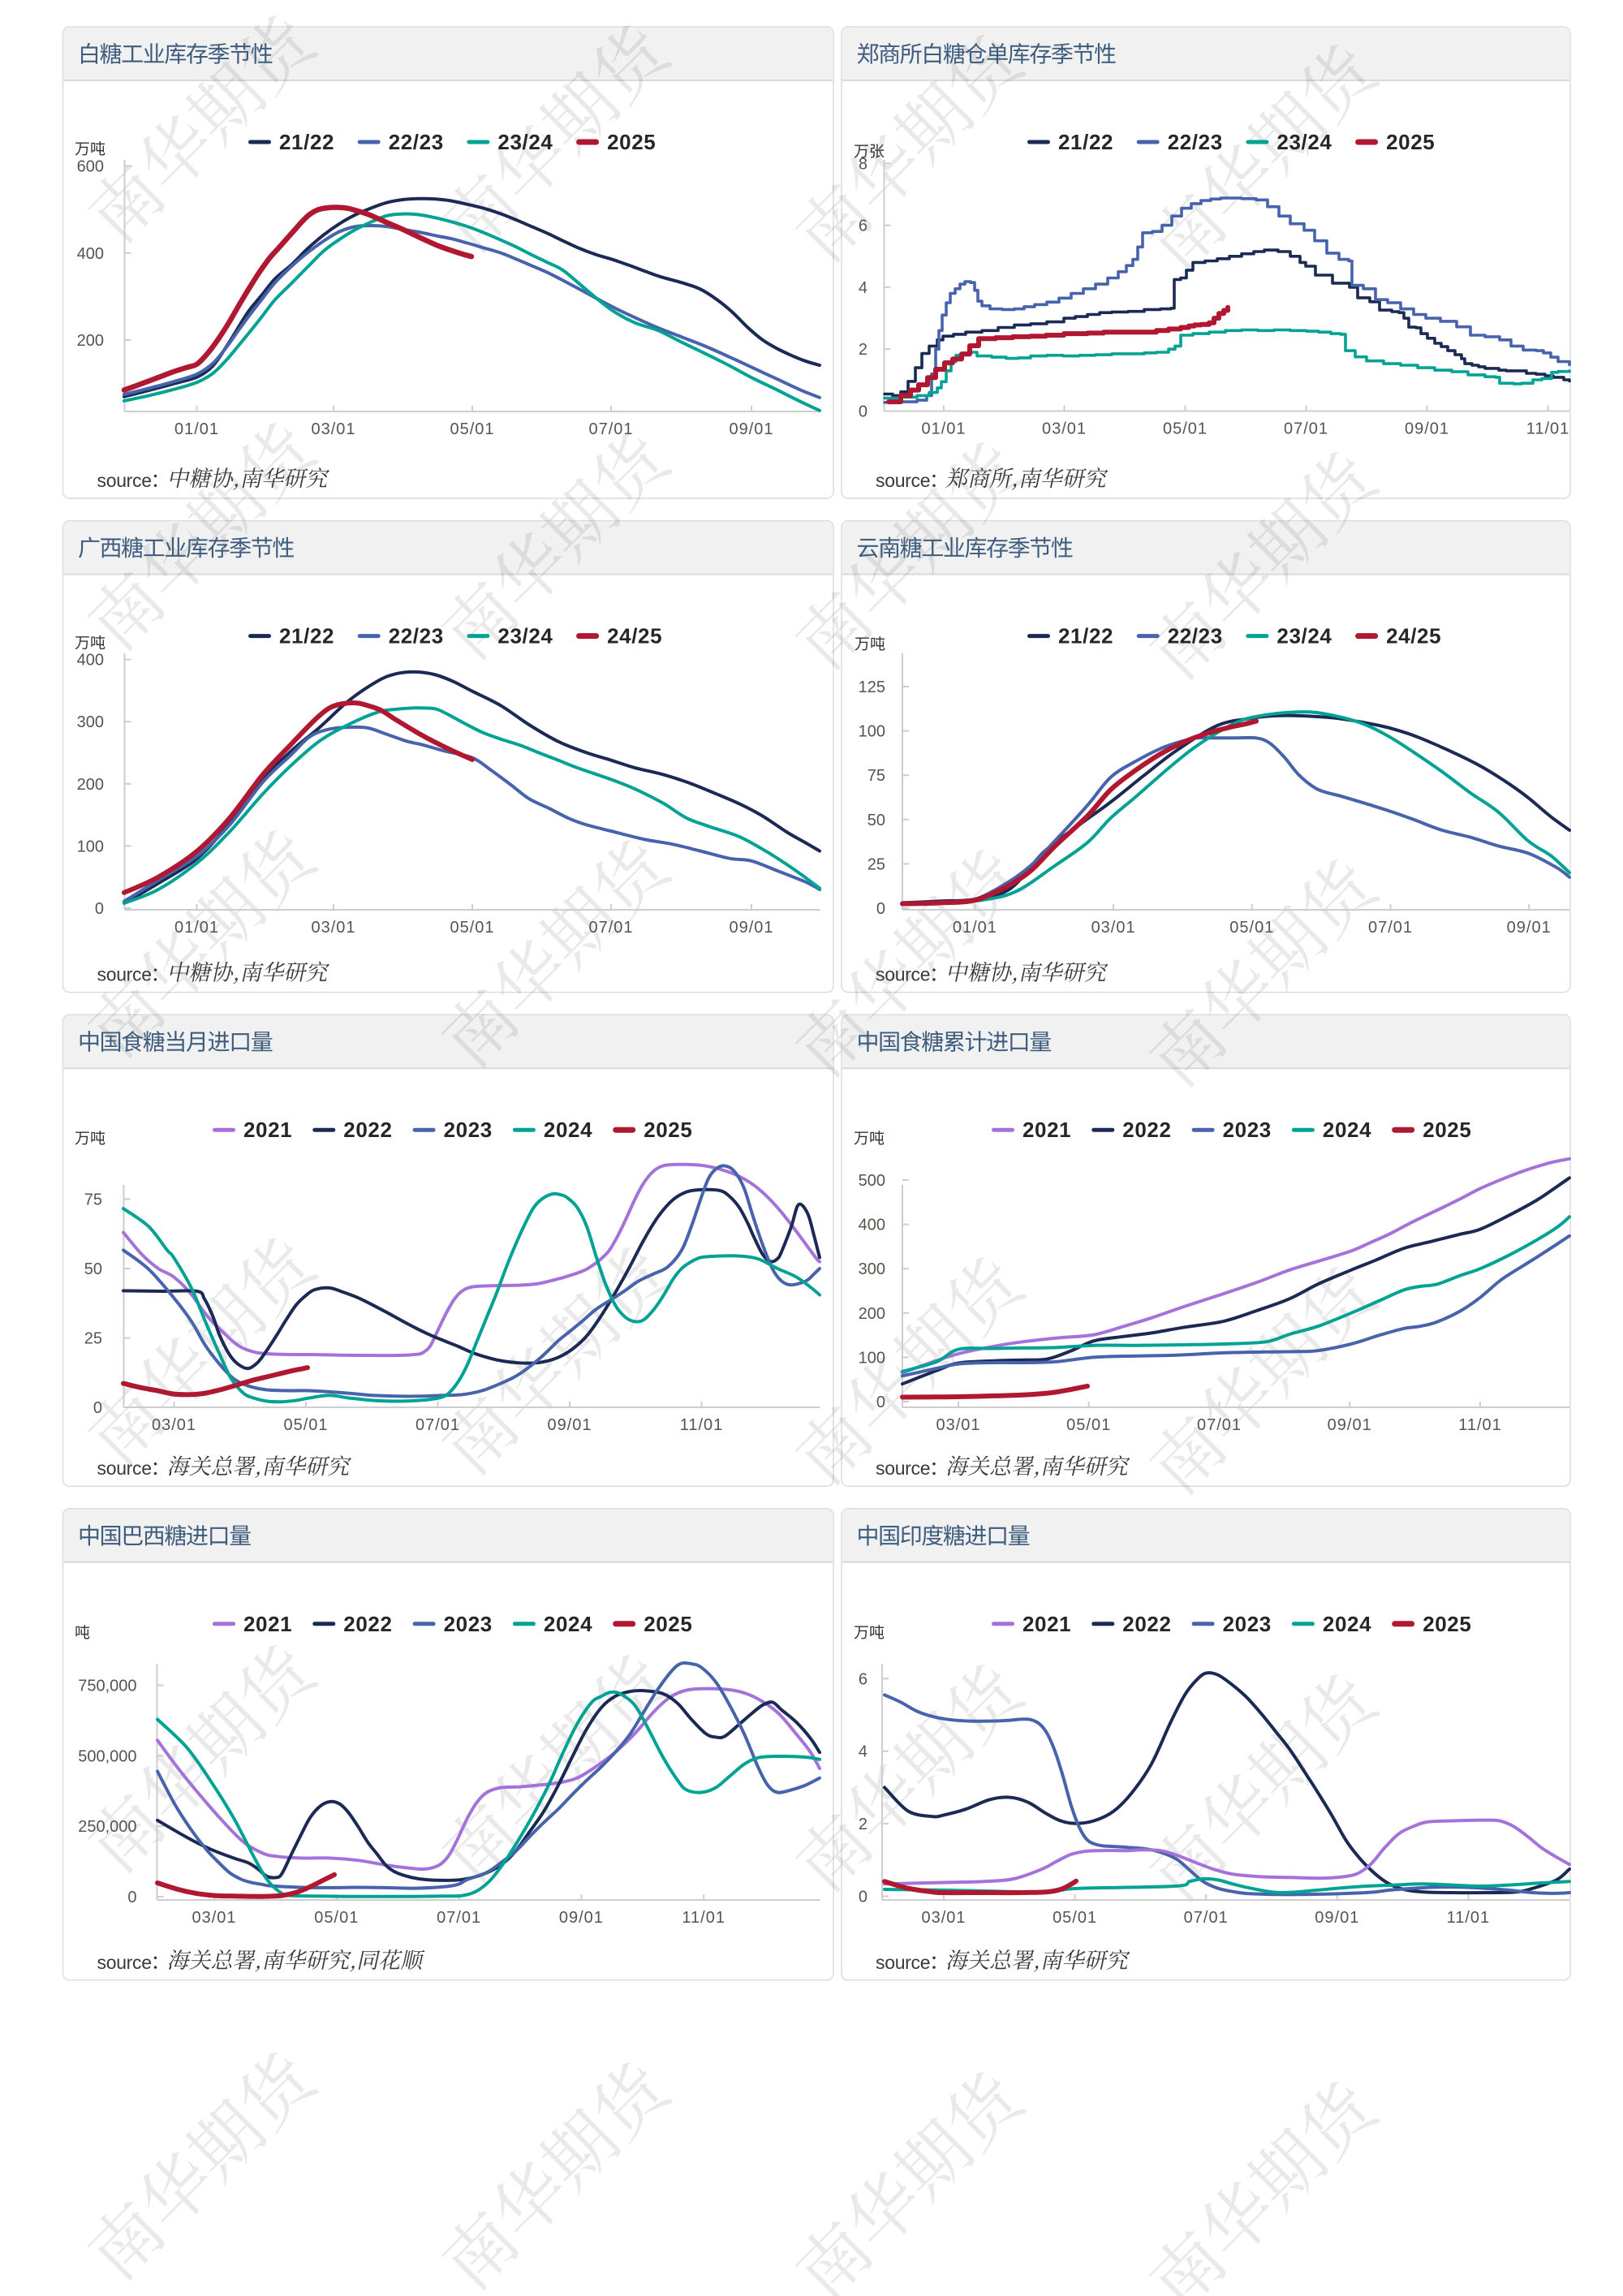 The height and width of the screenshot is (2296, 1623). What do you see at coordinates (196, 928) in the screenshot?
I see `svg-text: 01/01` at bounding box center [196, 928].